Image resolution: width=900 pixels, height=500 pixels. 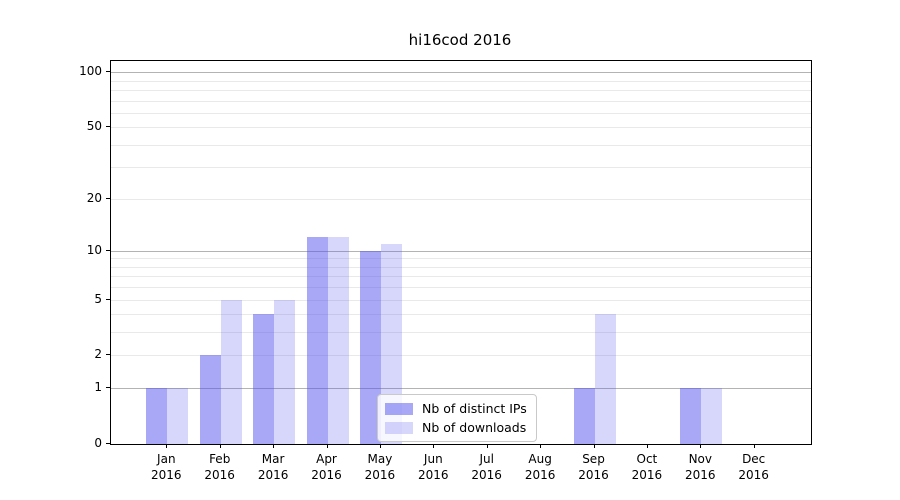 I want to click on bar-distinct-ips-apr, so click(x=317, y=340).